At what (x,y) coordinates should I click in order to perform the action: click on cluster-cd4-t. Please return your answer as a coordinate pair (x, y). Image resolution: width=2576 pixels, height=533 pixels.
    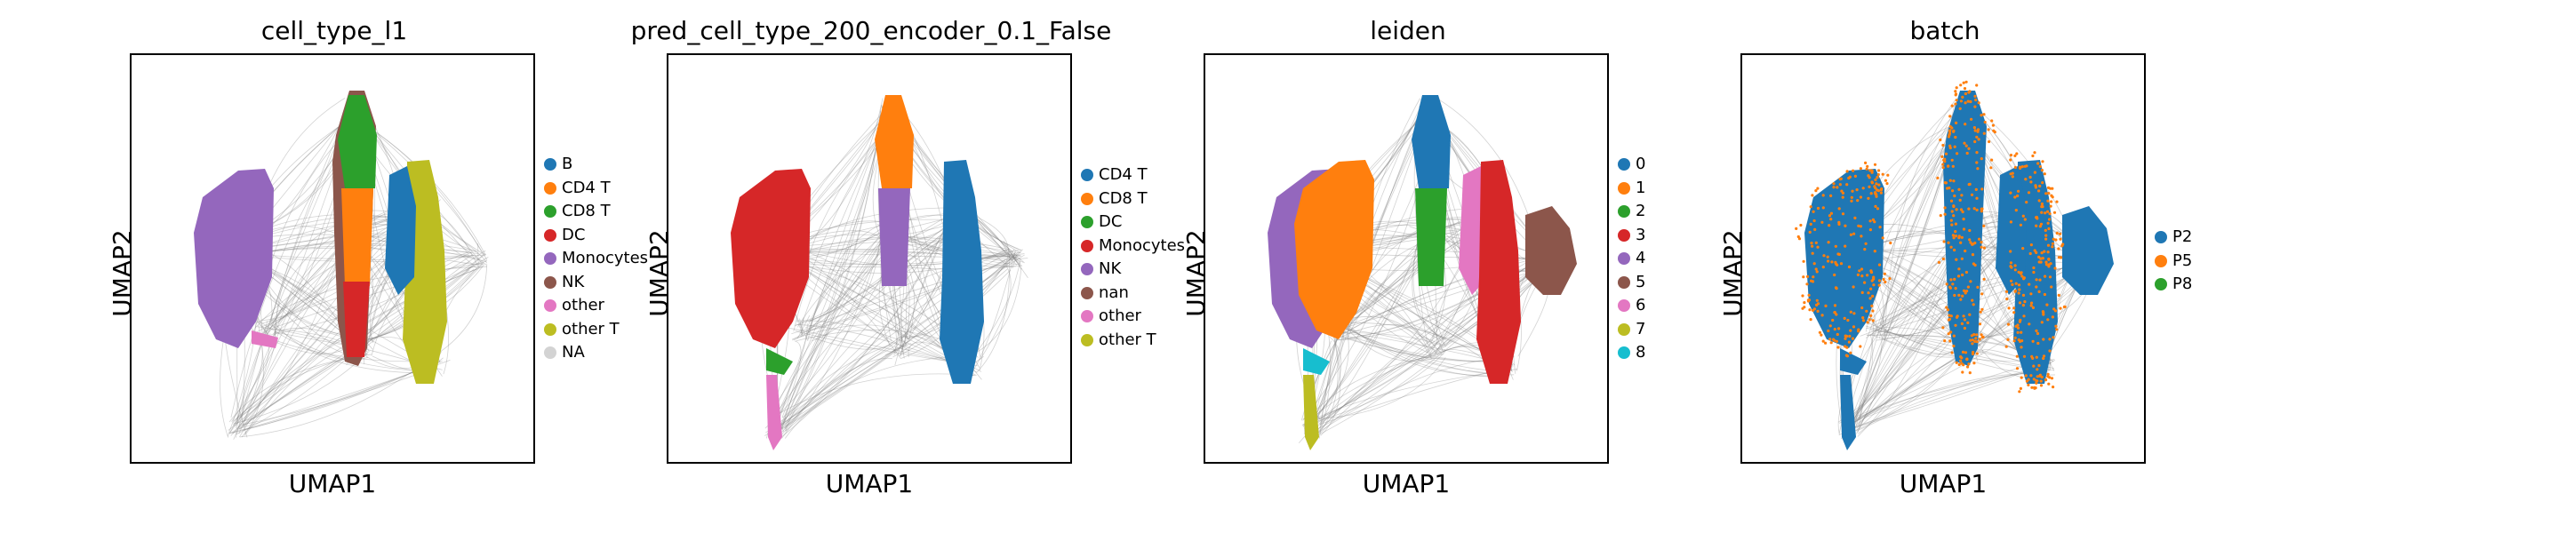
    Looking at the image, I should click on (357, 237).